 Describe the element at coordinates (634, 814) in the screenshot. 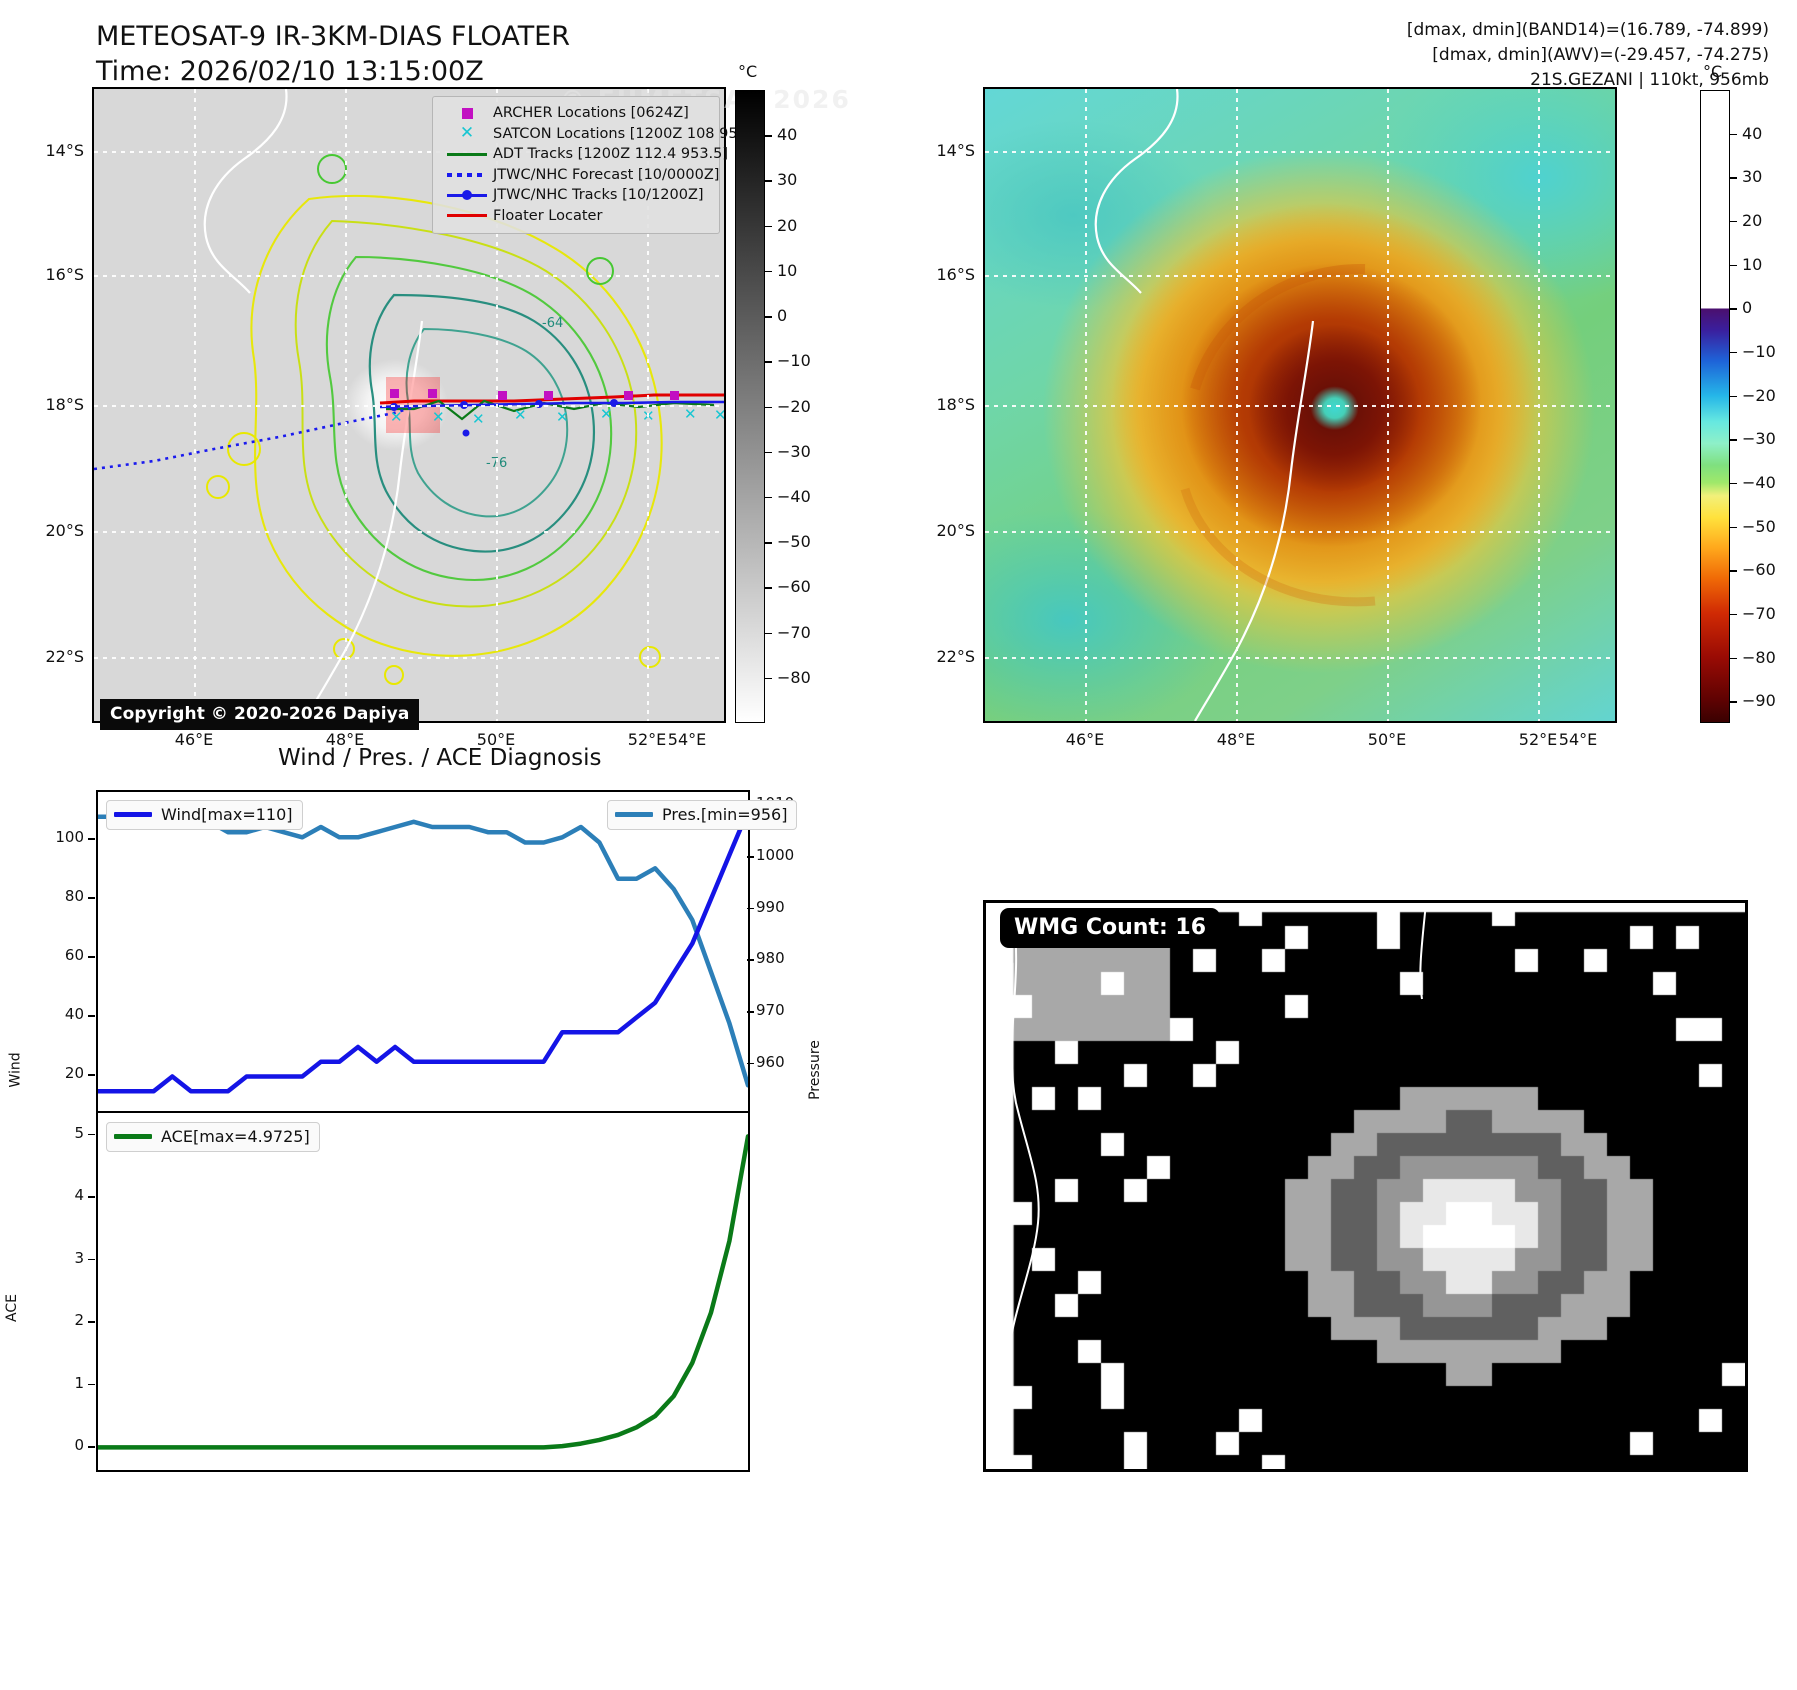

I see `pressure-legend-swatch` at that location.